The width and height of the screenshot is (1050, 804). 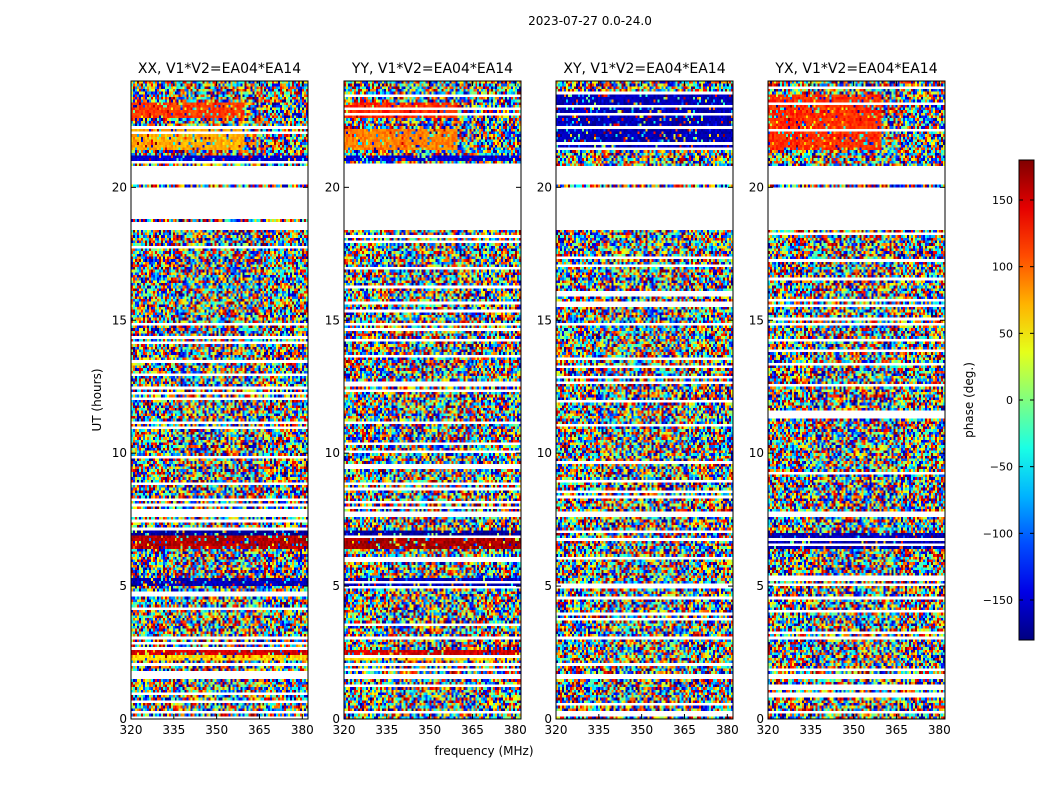 I want to click on y-axis-label: UT (hours), so click(x=97, y=399).